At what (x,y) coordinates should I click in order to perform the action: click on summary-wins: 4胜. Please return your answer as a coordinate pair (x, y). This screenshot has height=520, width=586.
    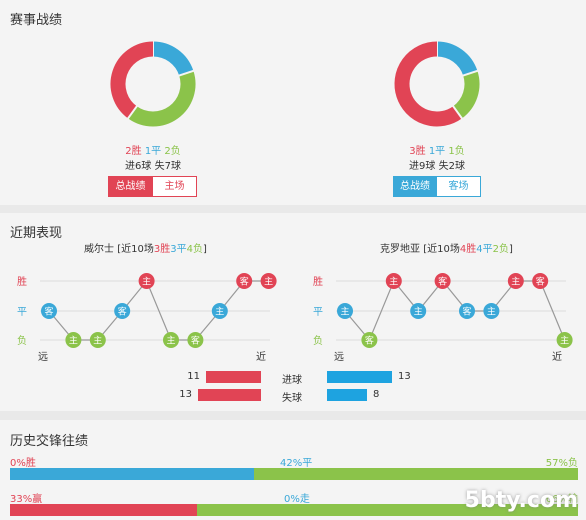
    Looking at the image, I should click on (468, 249).